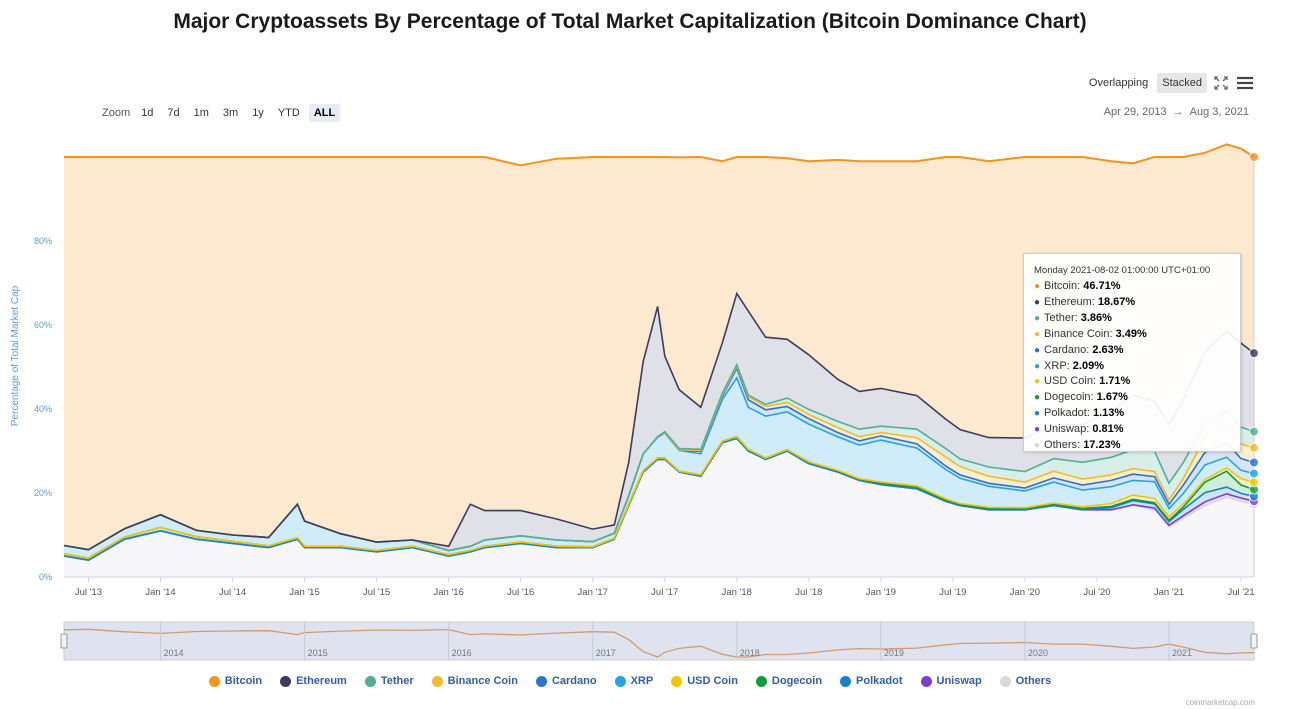  Describe the element at coordinates (318, 653) in the screenshot. I see `navigator-year-label: 2015` at that location.